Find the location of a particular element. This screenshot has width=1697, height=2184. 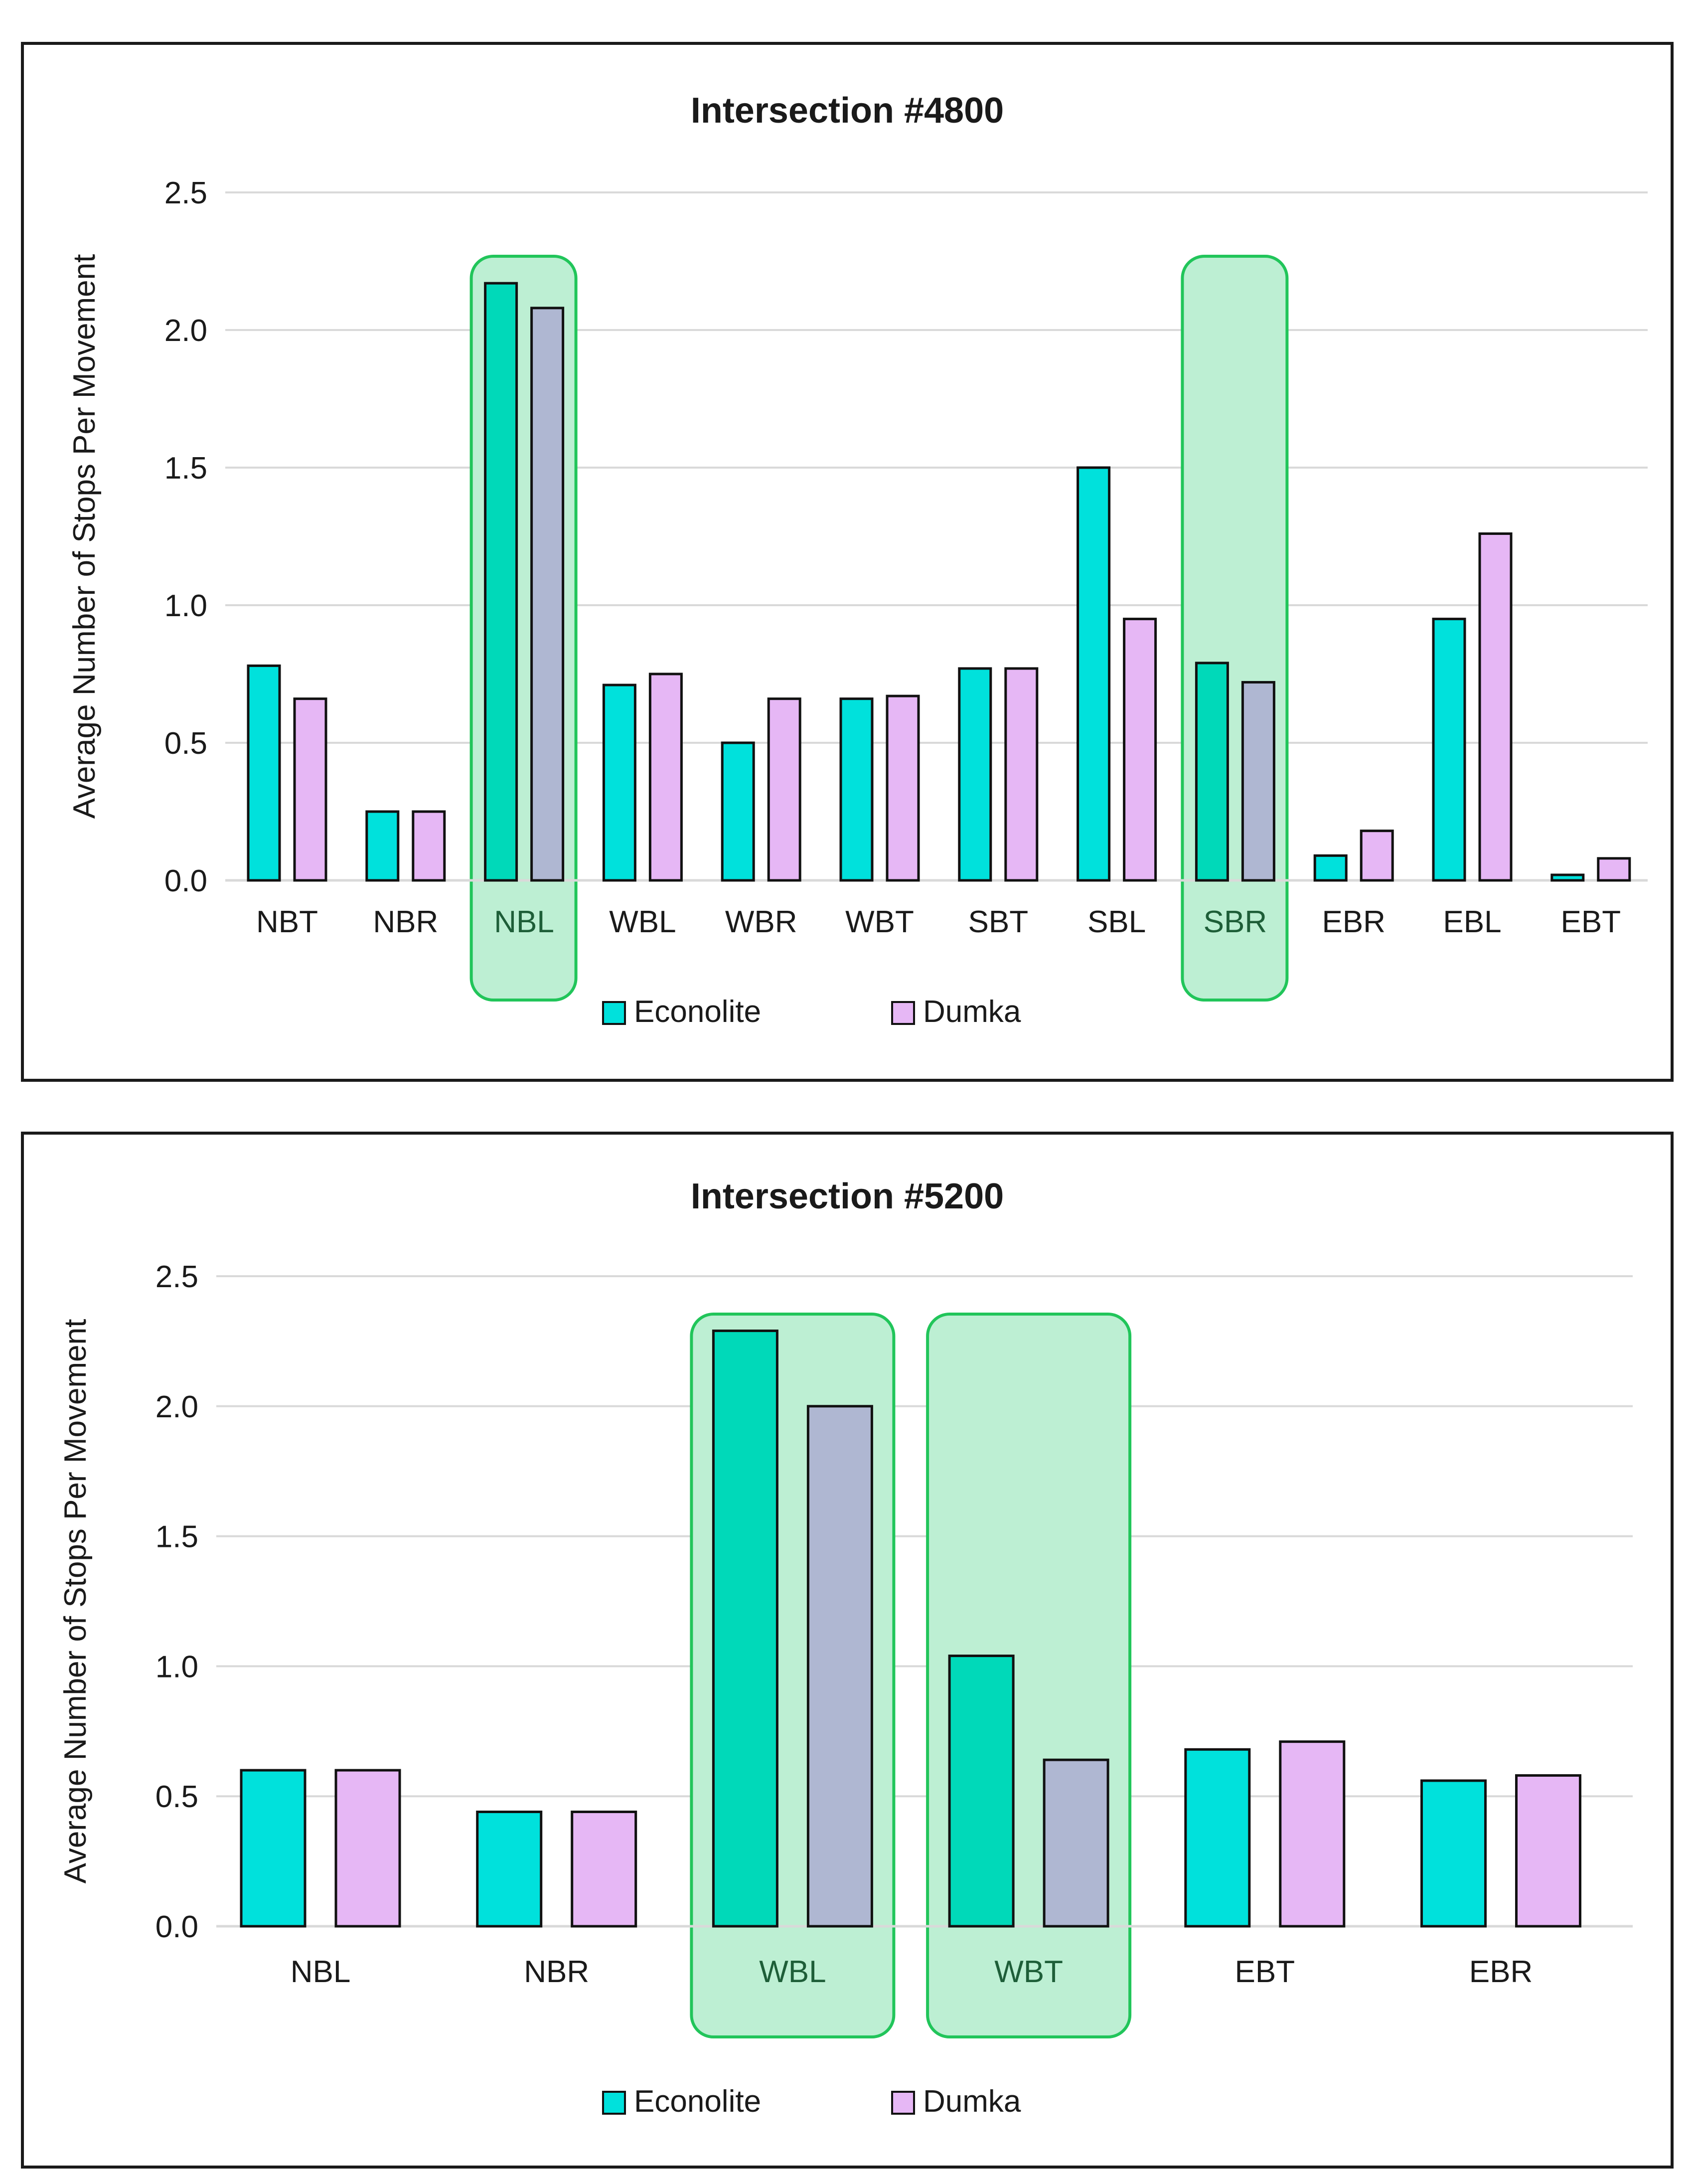

x-tick-label: SBR is located at coordinates (1235, 922).